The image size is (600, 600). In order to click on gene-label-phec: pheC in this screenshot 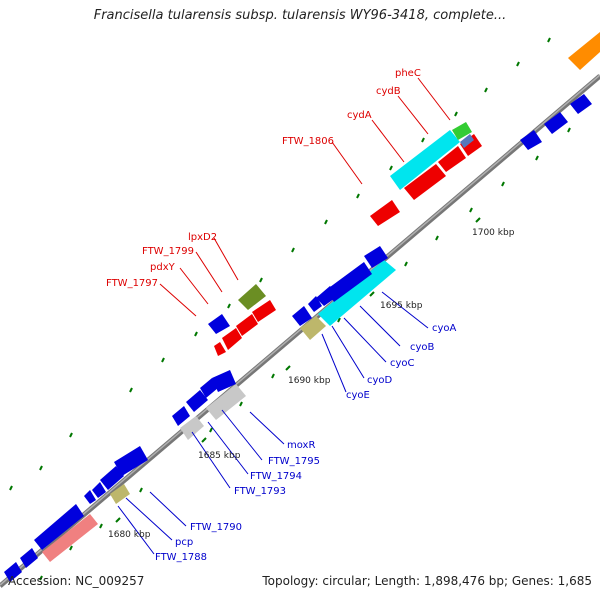, I will do `click(408, 73)`.